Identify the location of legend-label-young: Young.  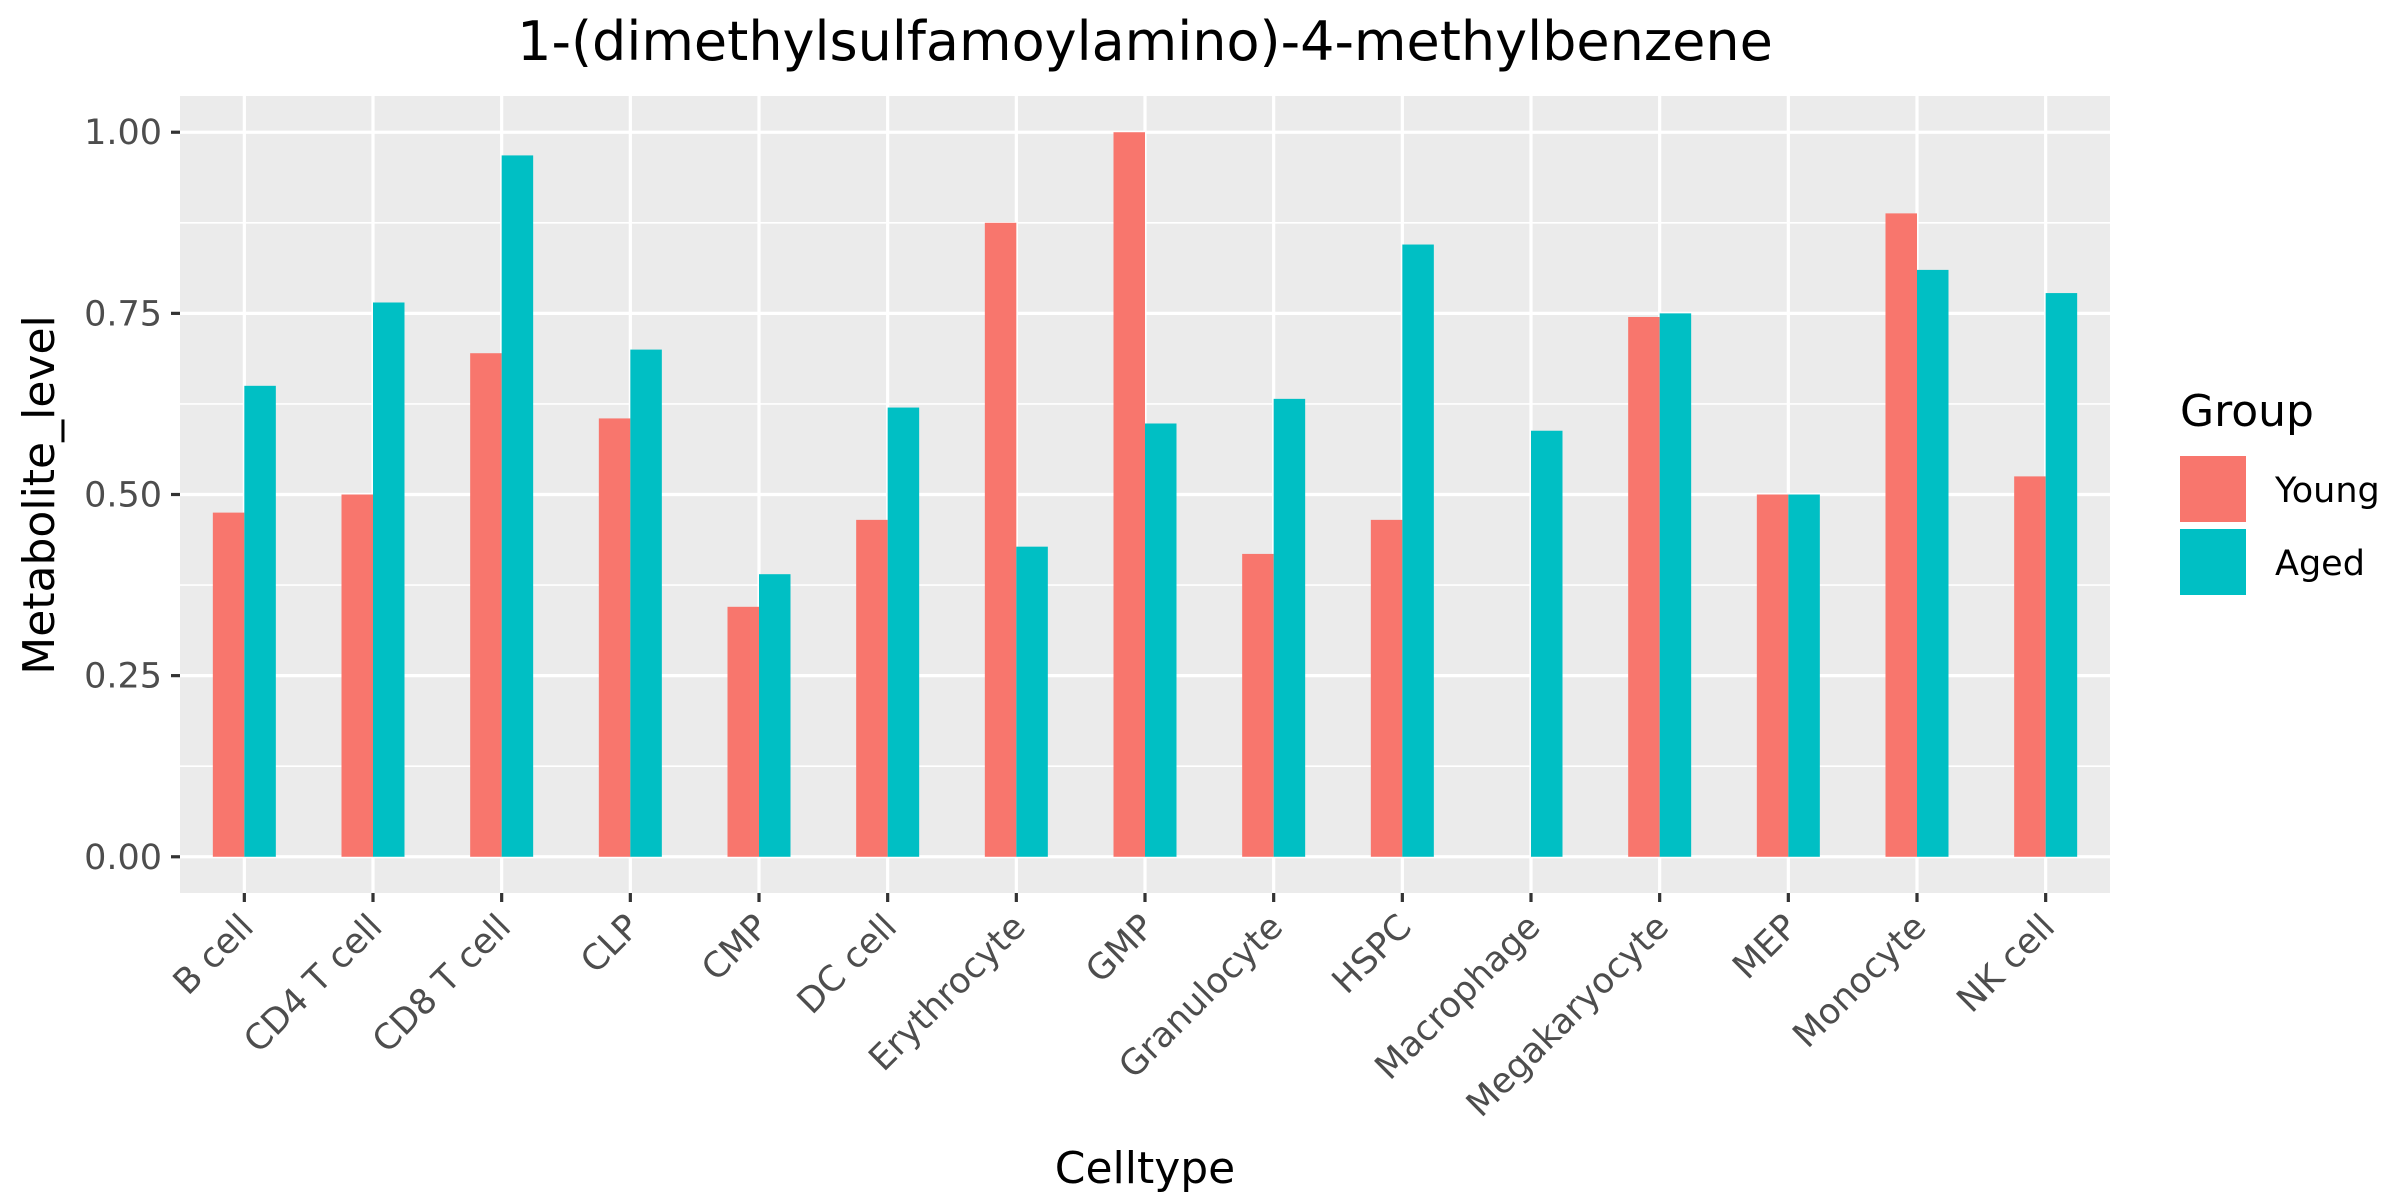
(2327, 491).